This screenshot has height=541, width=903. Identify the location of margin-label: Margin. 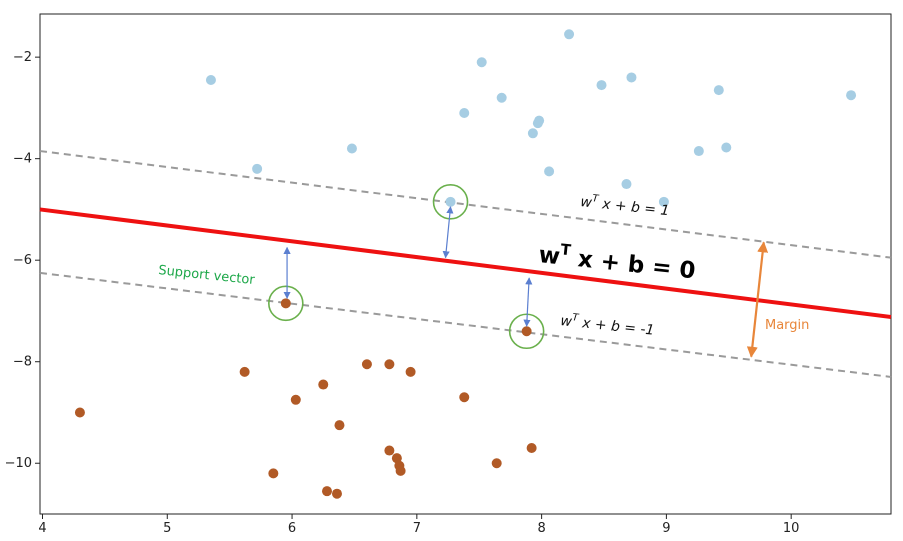
(787, 325).